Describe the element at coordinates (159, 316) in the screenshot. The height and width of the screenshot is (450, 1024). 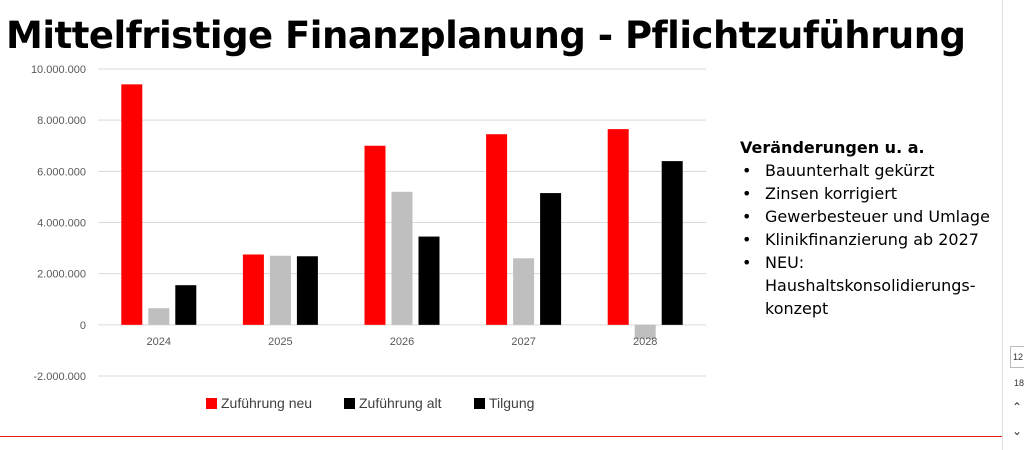
I see `bar-zuführung-alt-2024` at that location.